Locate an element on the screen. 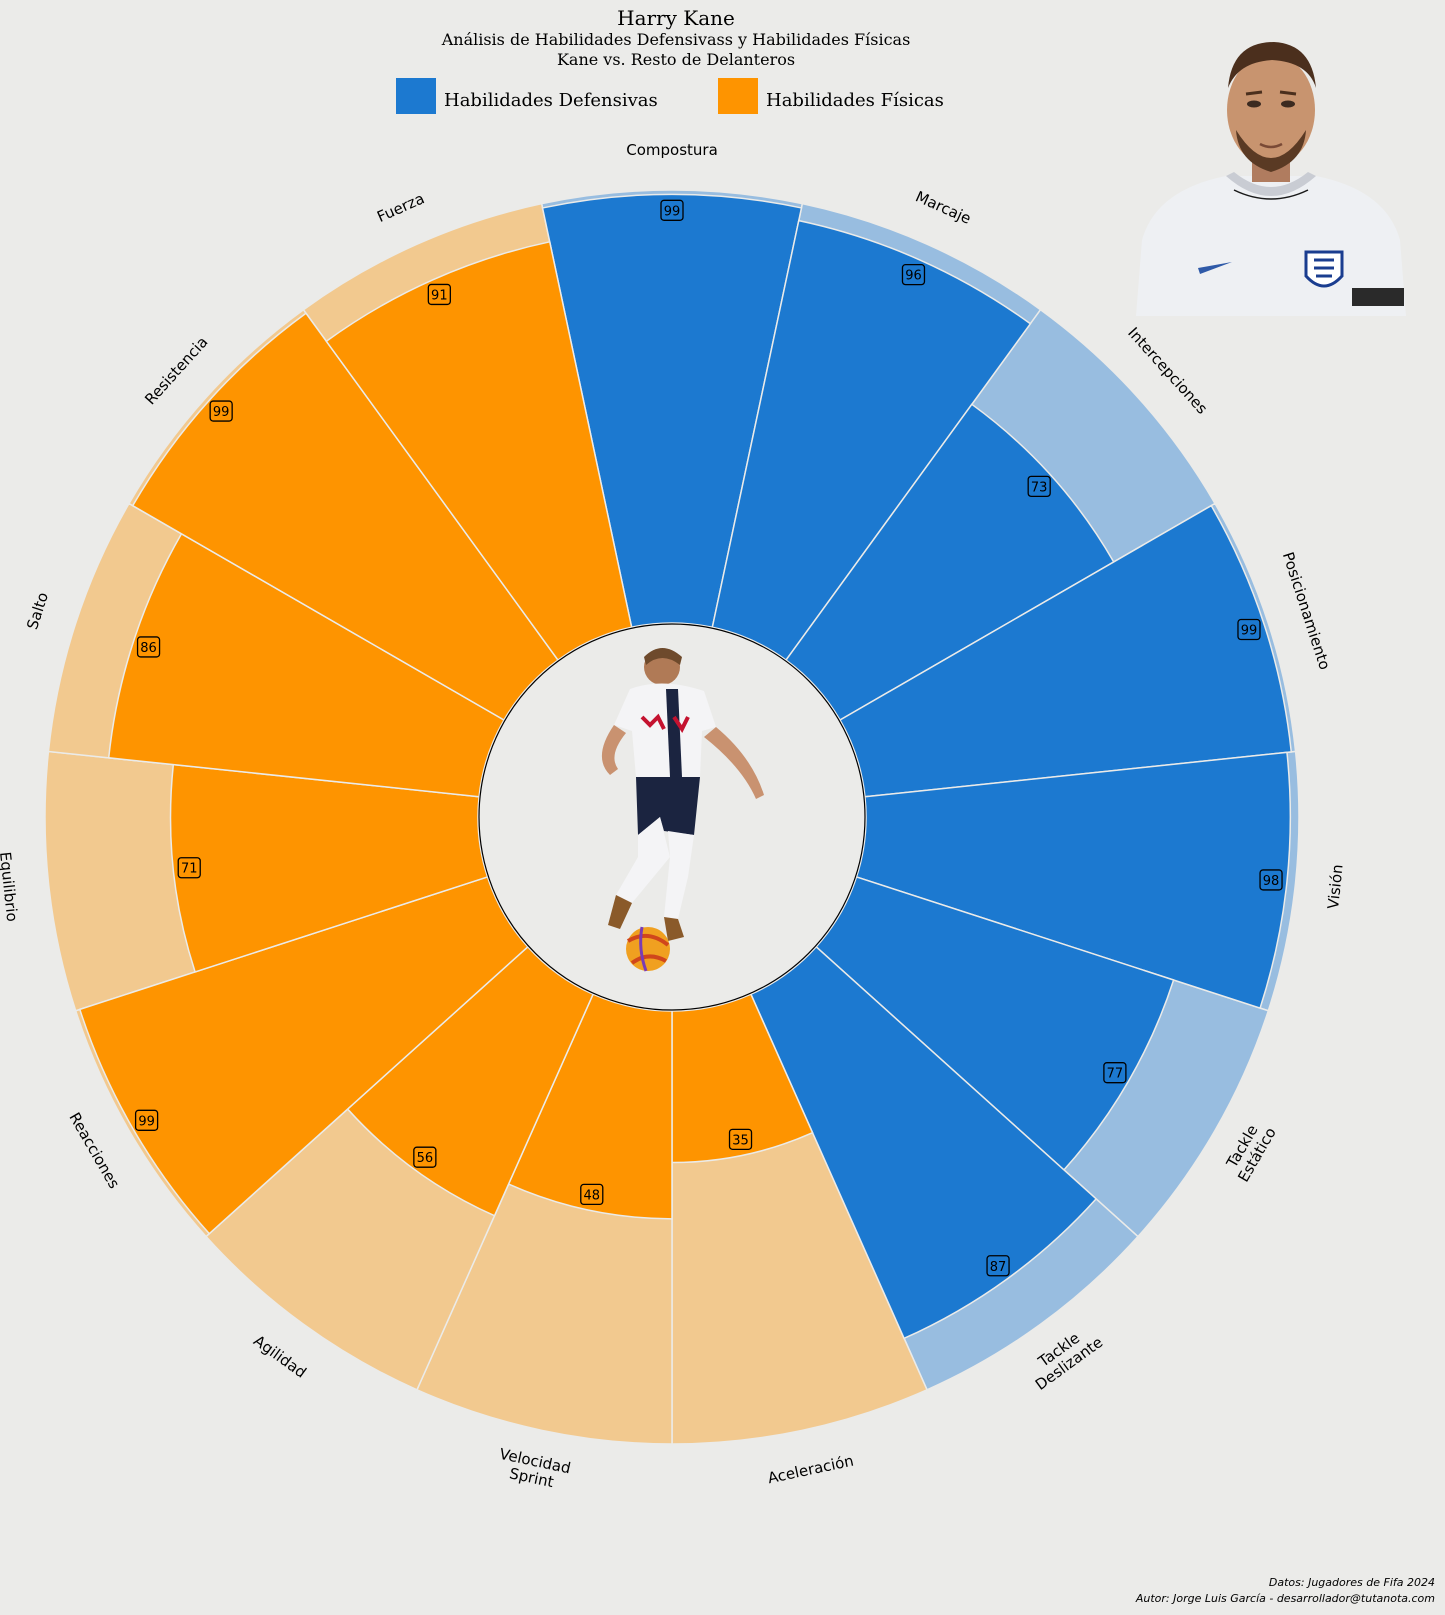 The width and height of the screenshot is (1445, 1615). value-label-6: 87 is located at coordinates (998, 1266).